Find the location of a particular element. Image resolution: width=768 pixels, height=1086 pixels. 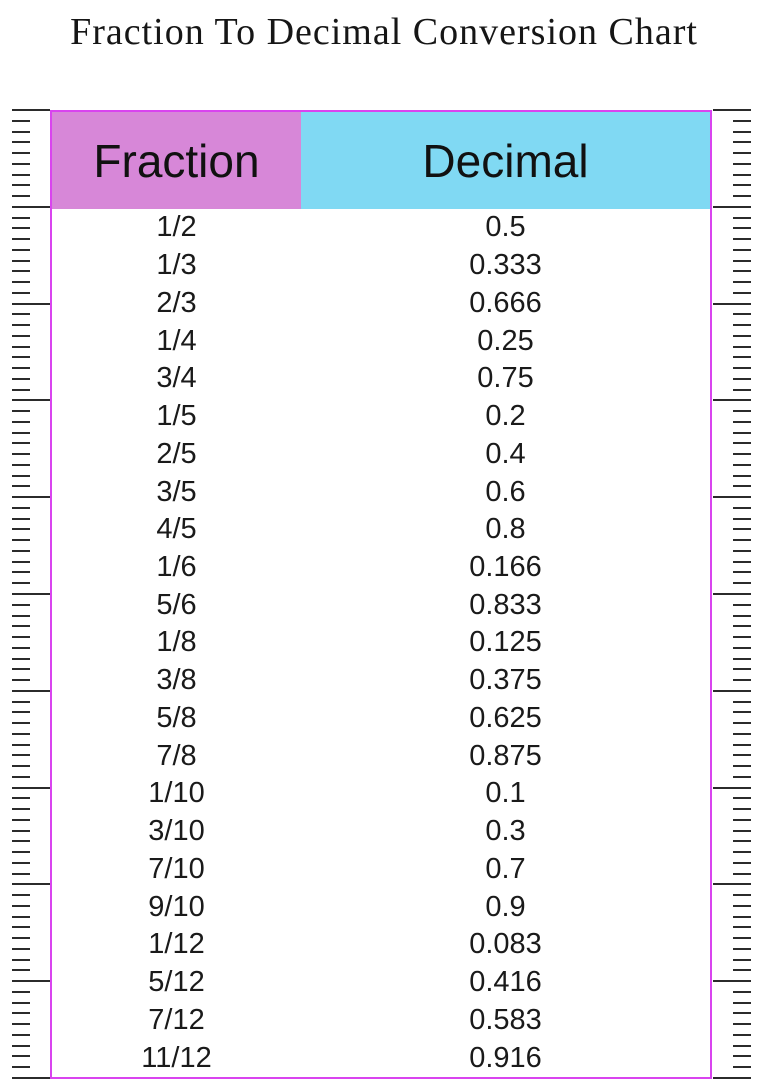

table-row: 1/10 0.1 is located at coordinates (381, 794).